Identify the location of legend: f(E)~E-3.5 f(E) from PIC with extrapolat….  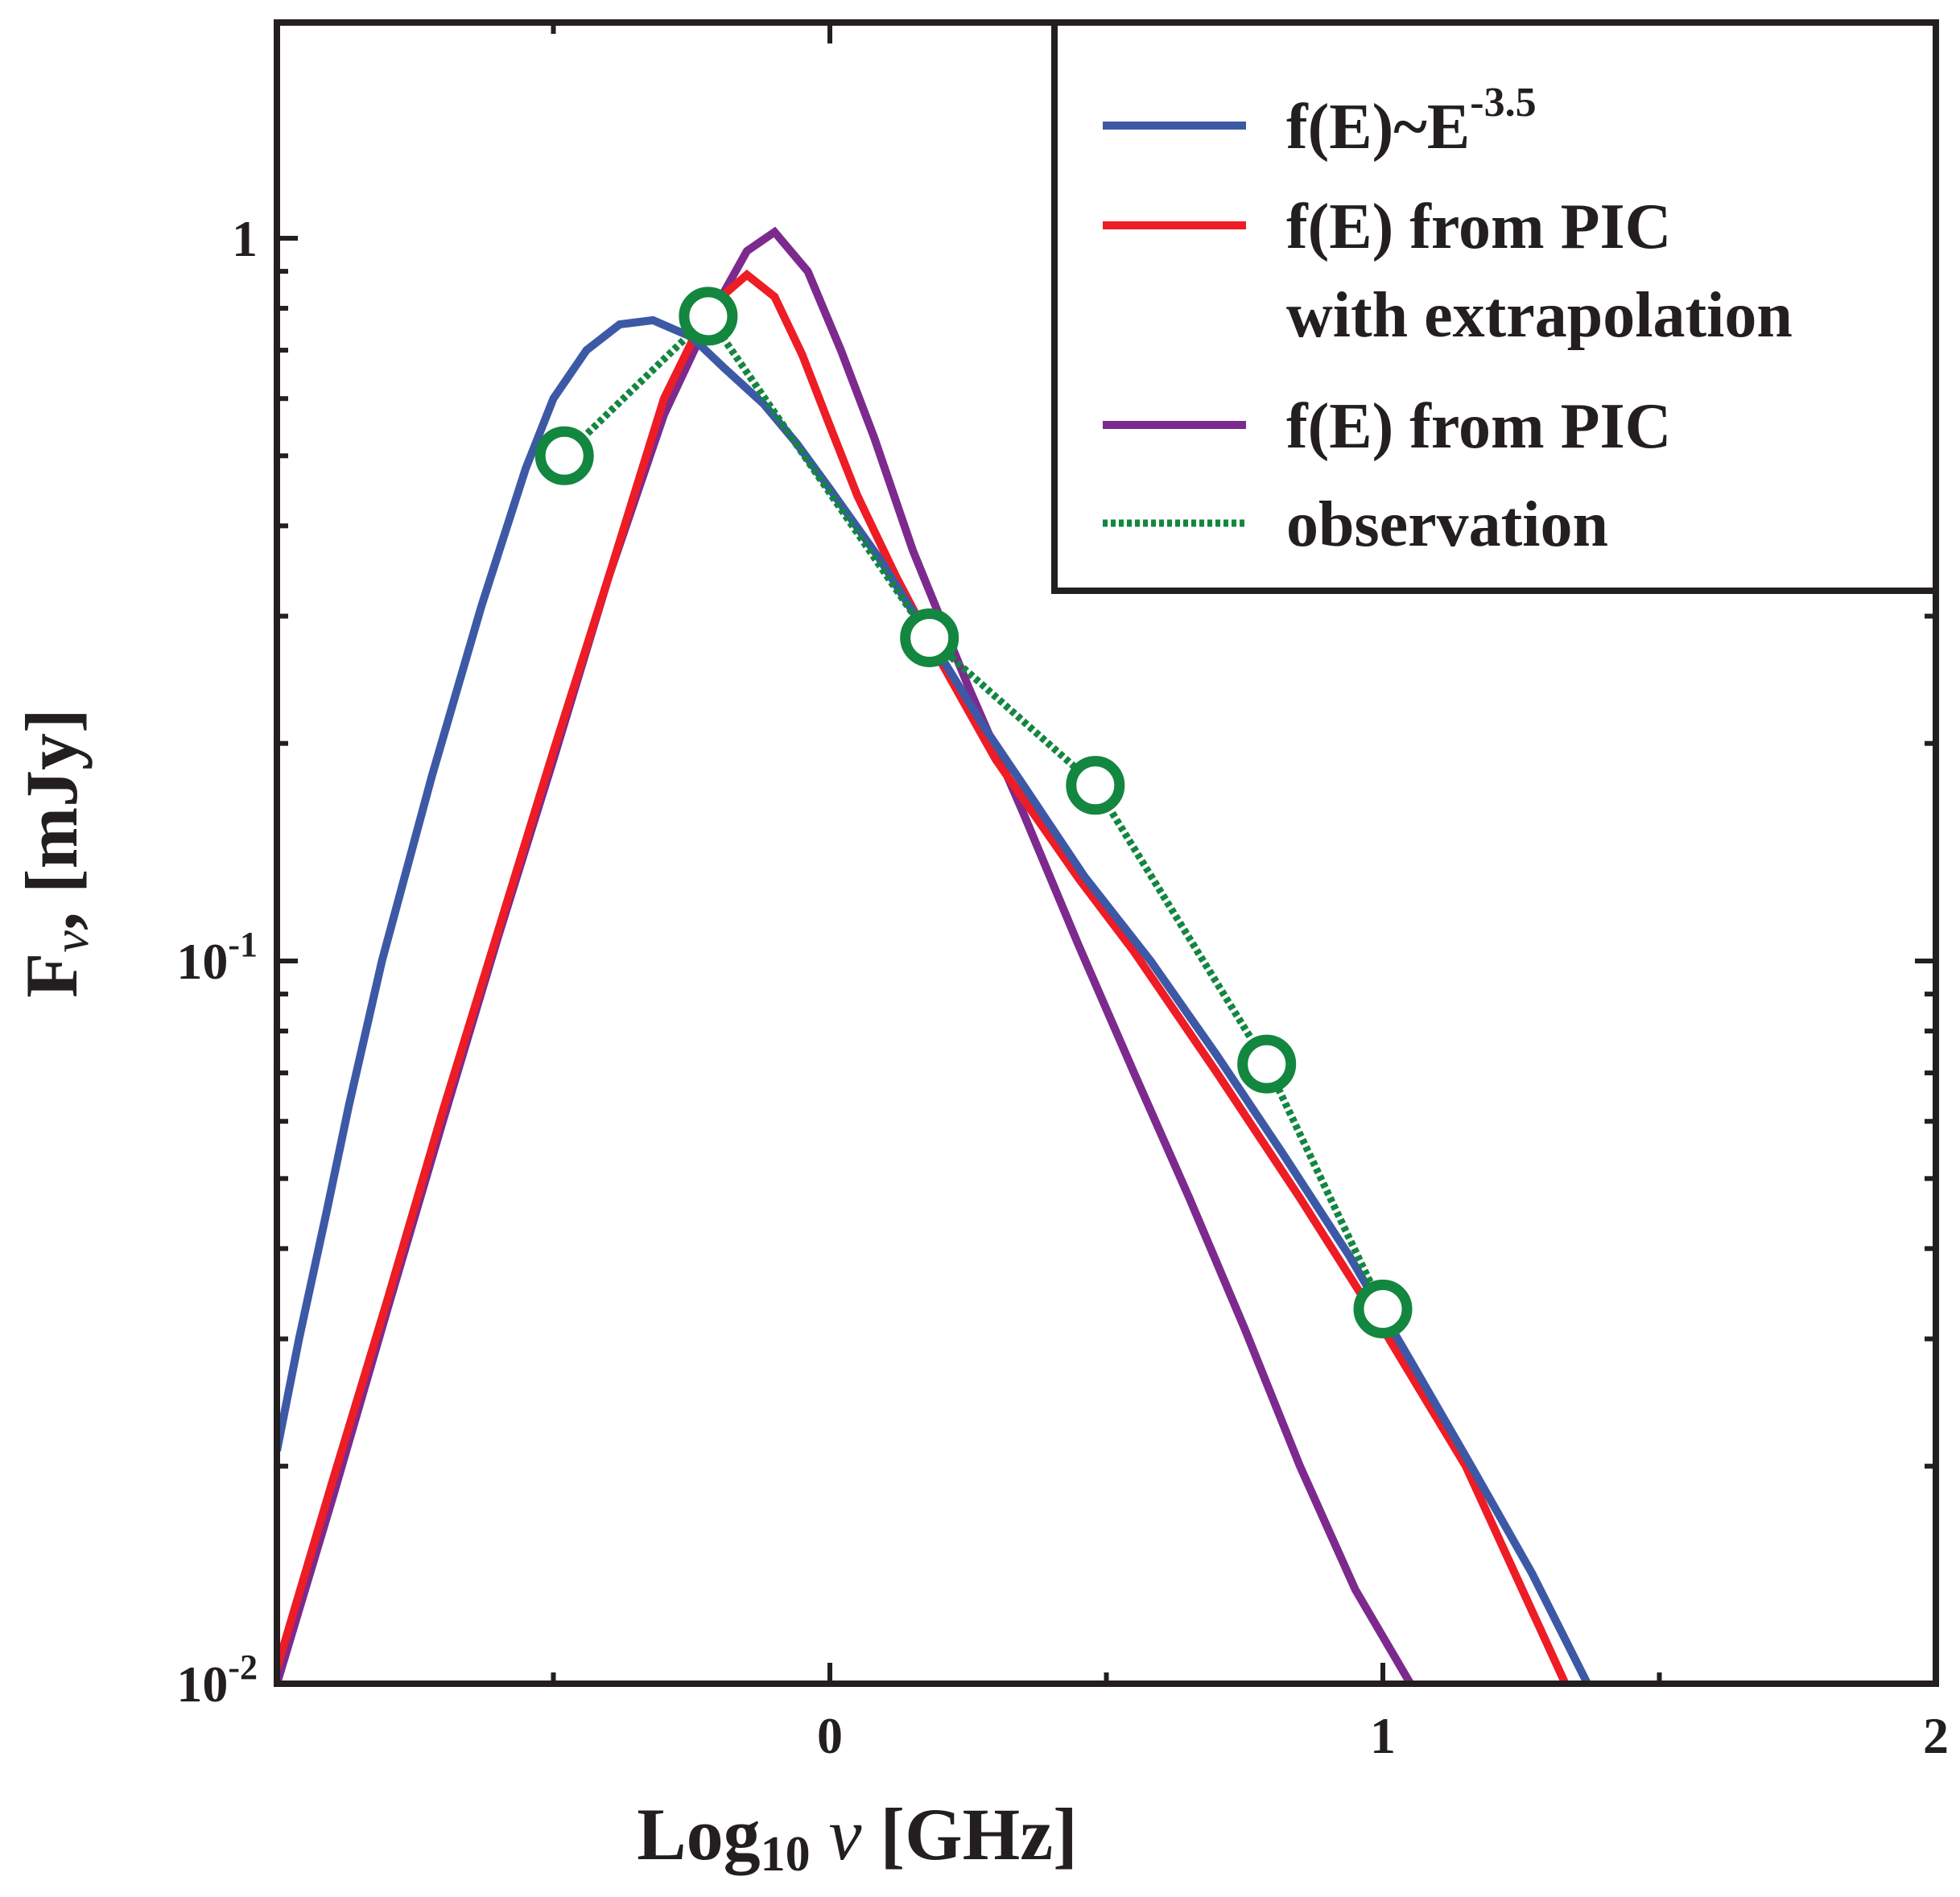
(1495, 306).